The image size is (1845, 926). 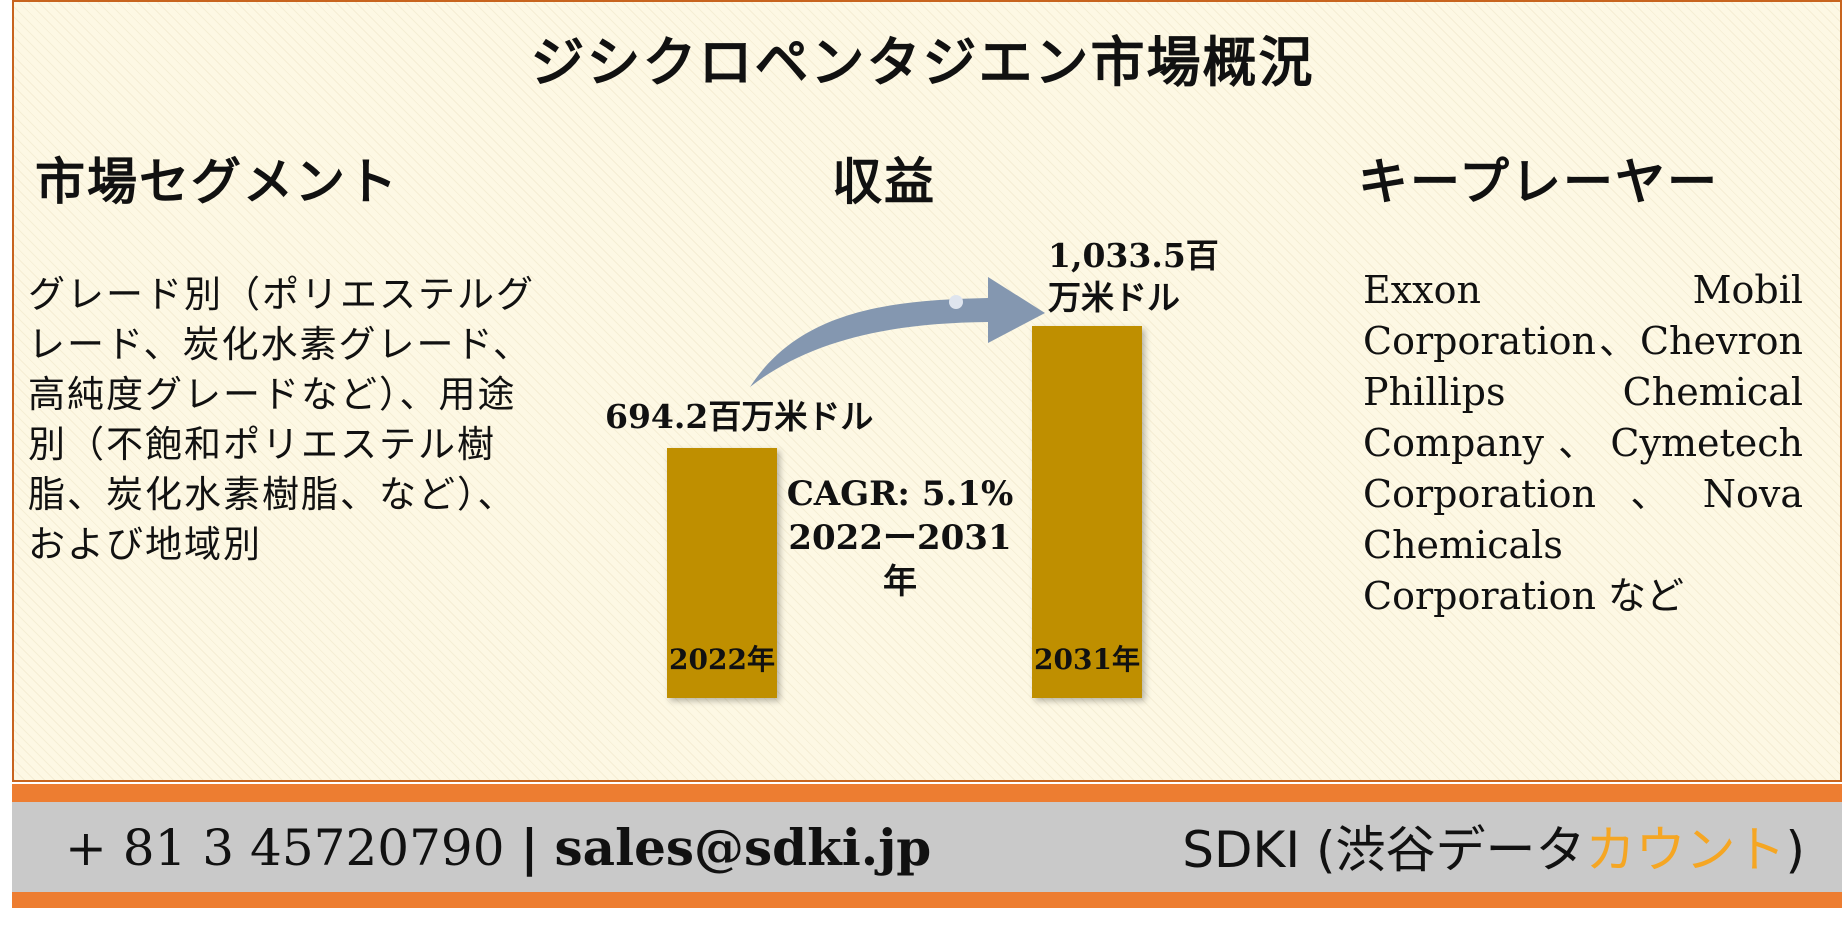 What do you see at coordinates (739, 416) in the screenshot?
I see `value-label-2022: 694.2百万米ドル` at bounding box center [739, 416].